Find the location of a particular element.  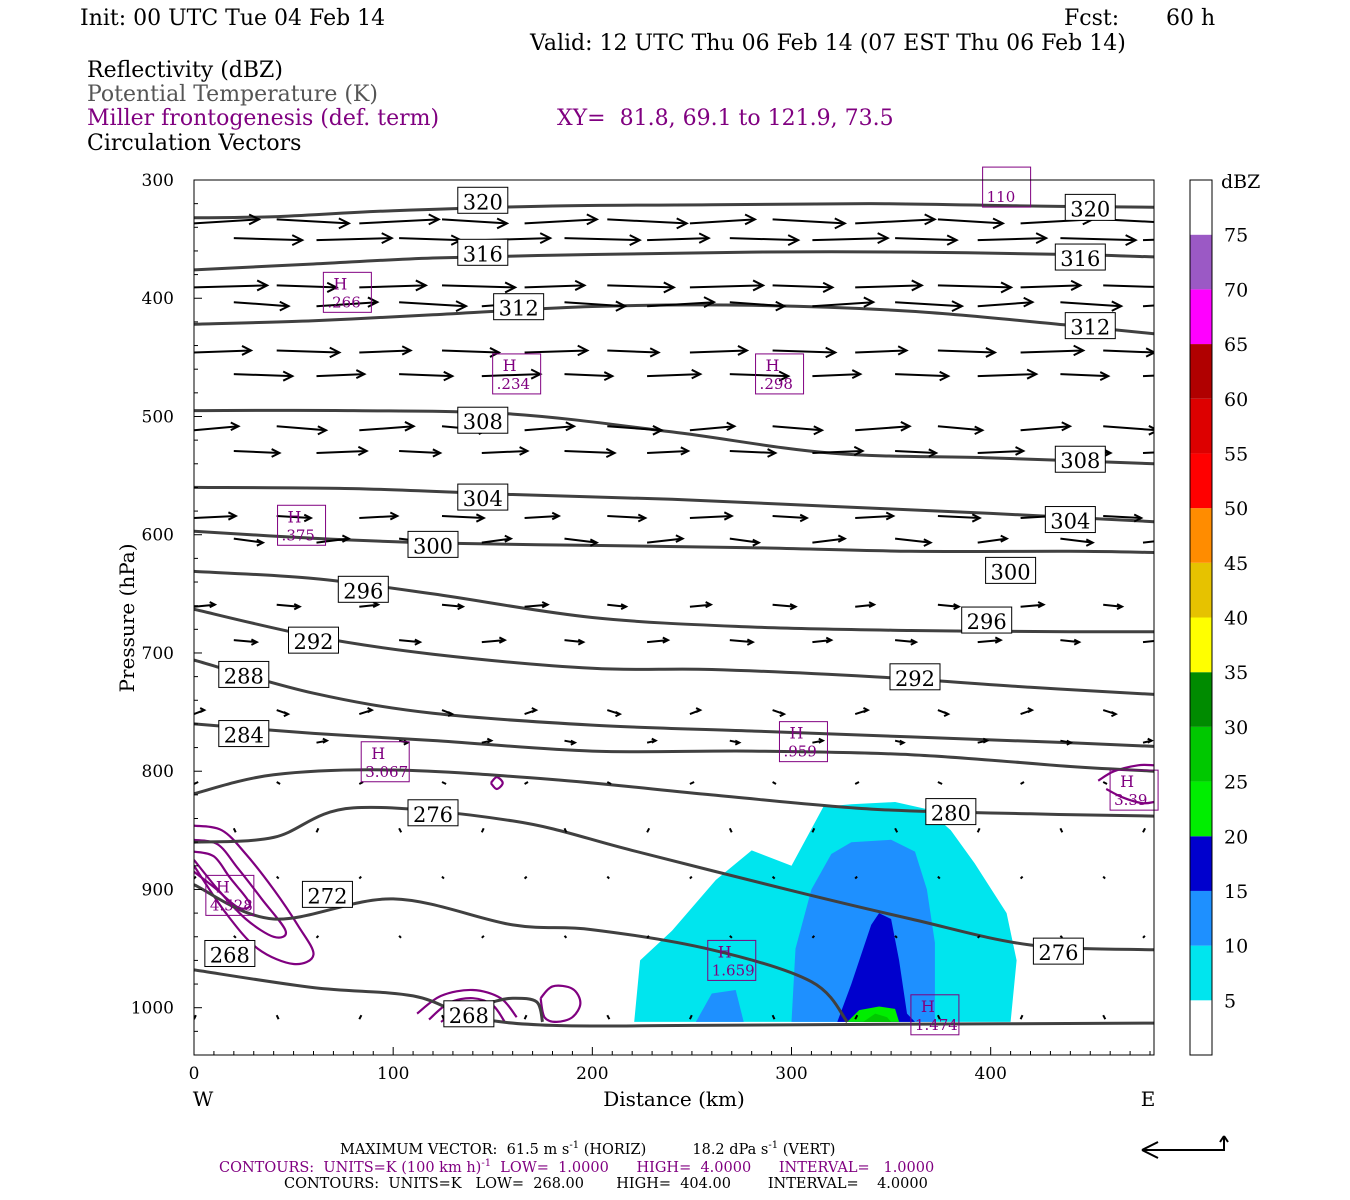

fronto-max-value-8: 1.659 is located at coordinates (733, 970).